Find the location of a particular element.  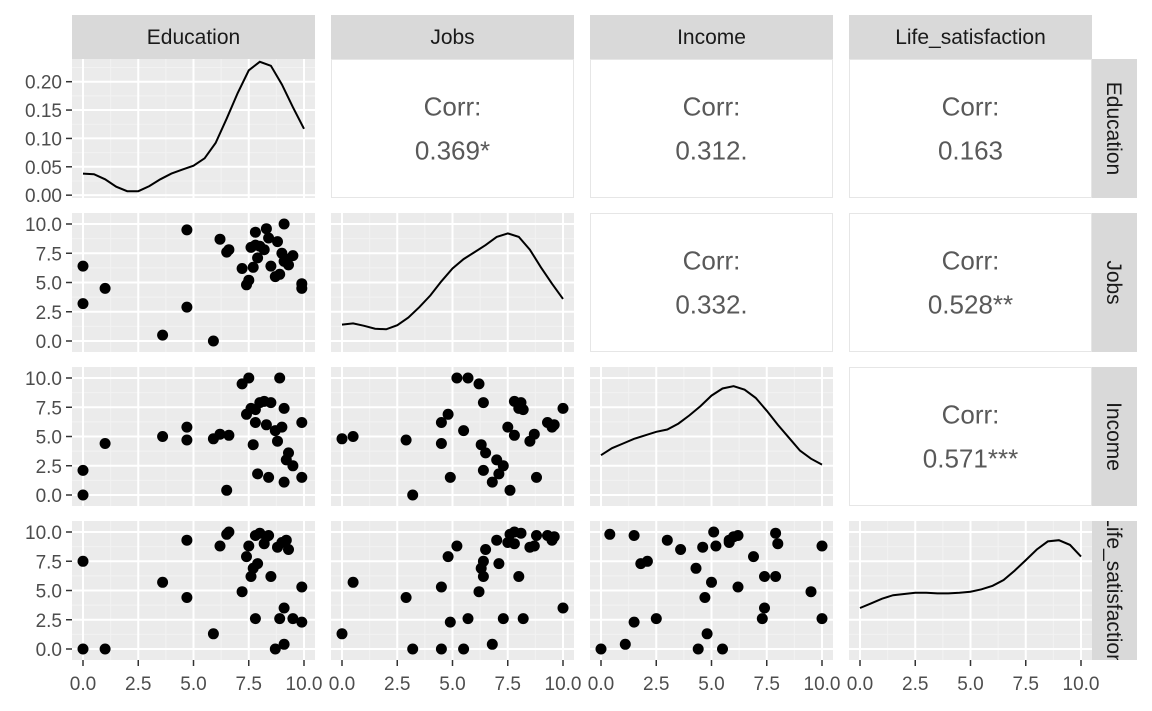

strip-label-top: Income is located at coordinates (711, 37).